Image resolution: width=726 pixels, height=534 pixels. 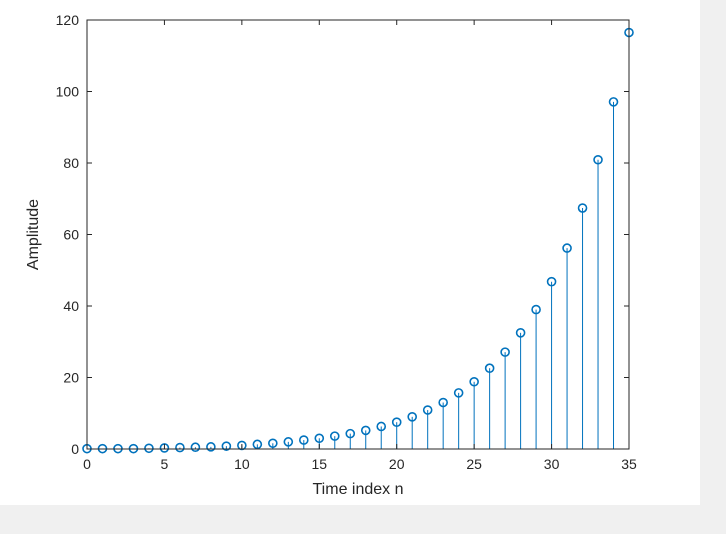 What do you see at coordinates (319, 464) in the screenshot?
I see `x-tick-label: 15` at bounding box center [319, 464].